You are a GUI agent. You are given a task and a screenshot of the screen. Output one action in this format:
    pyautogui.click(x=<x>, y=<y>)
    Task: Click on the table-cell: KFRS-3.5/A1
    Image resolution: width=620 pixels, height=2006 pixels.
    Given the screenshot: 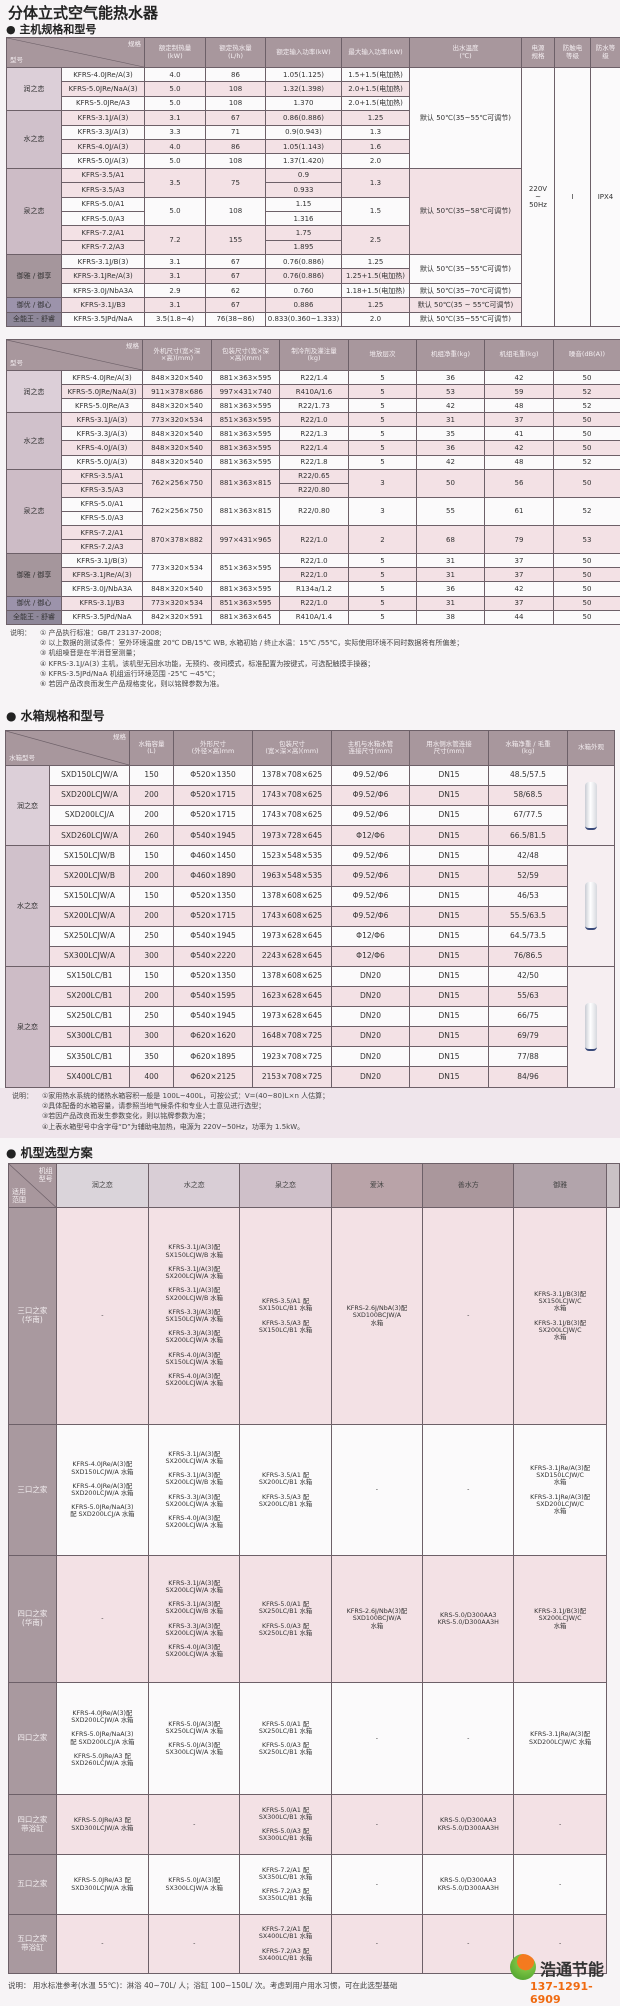 What is the action you would take?
    pyautogui.click(x=102, y=476)
    